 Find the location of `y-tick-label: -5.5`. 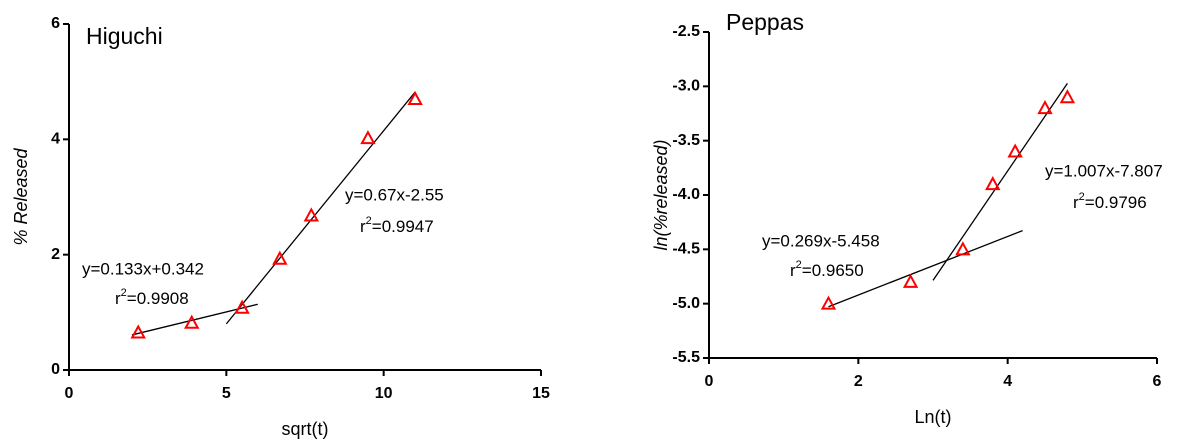

y-tick-label: -5.5 is located at coordinates (686, 357).